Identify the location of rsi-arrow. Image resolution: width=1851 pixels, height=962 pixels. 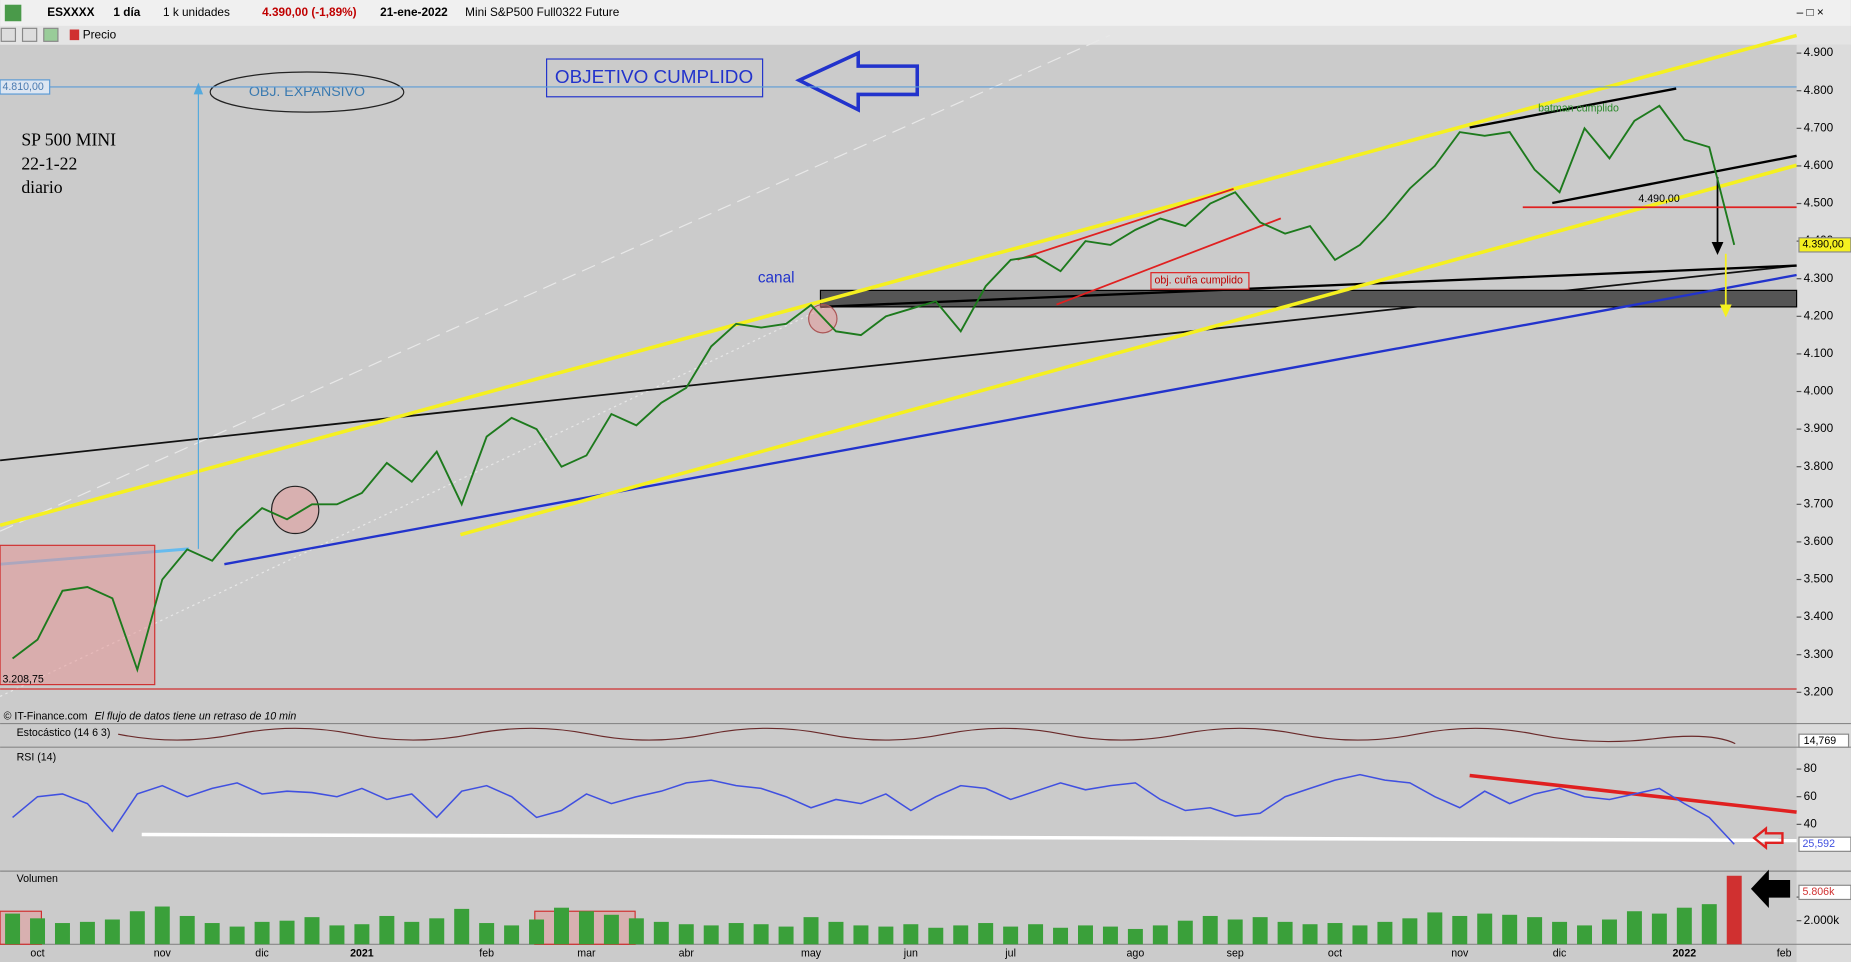
(1768, 838).